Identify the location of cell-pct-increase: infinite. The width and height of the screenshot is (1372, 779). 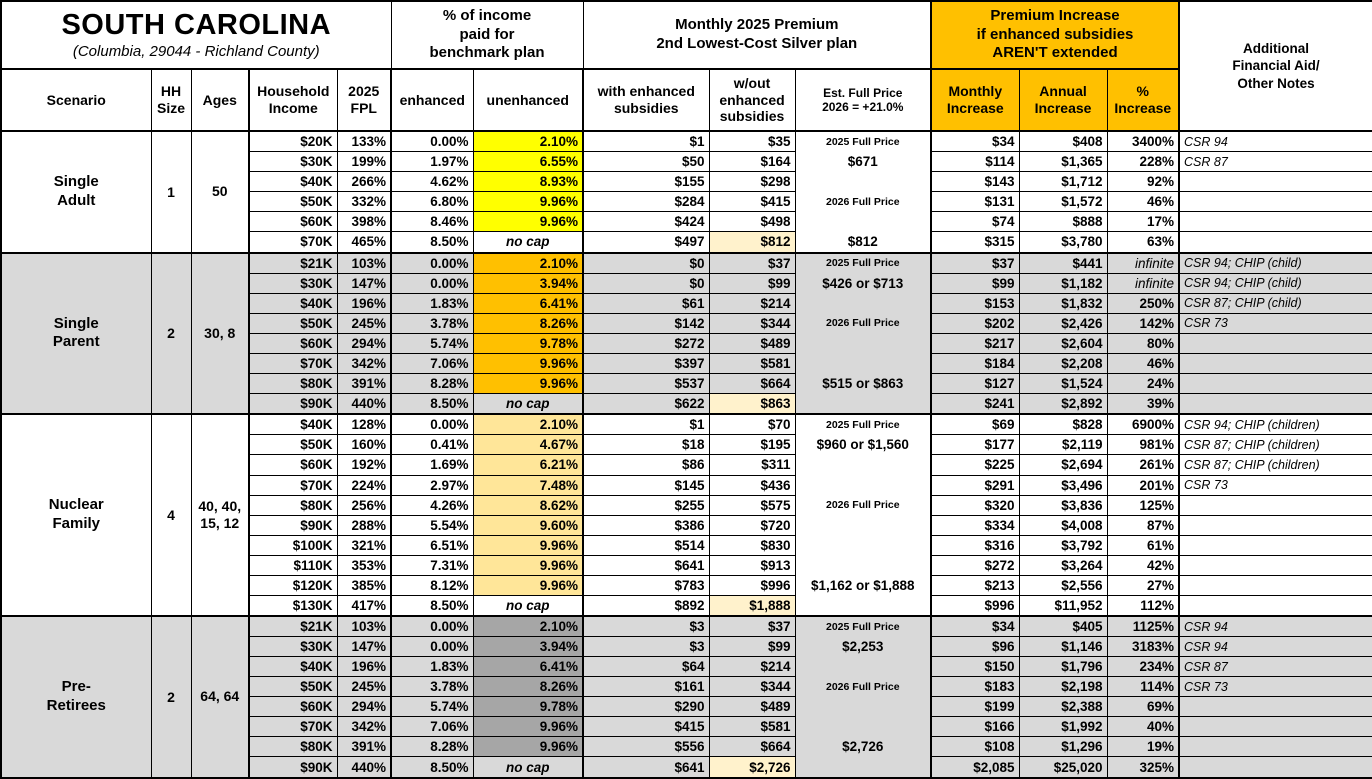
(1143, 262).